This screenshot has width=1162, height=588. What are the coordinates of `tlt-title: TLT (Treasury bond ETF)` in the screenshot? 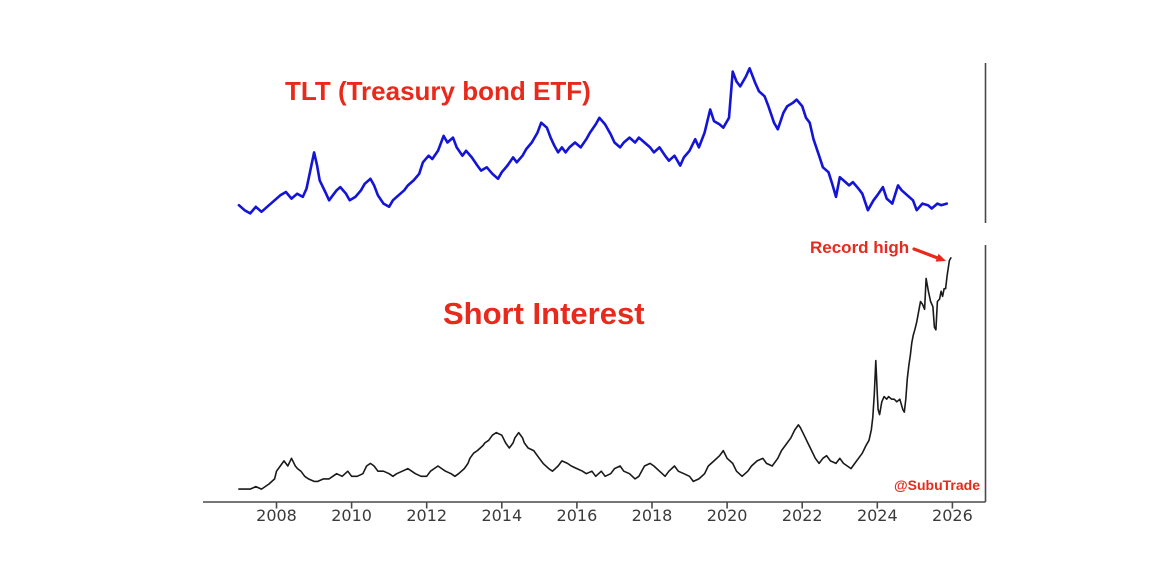 It's located at (438, 91).